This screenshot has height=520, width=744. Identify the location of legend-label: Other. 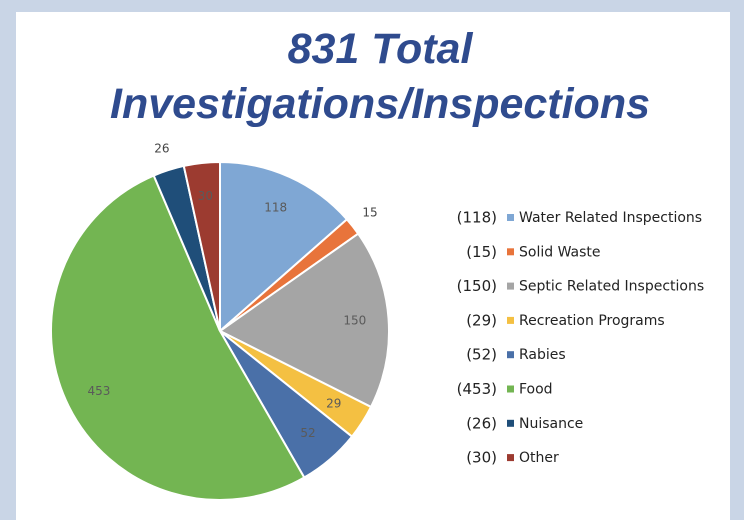
(539, 458).